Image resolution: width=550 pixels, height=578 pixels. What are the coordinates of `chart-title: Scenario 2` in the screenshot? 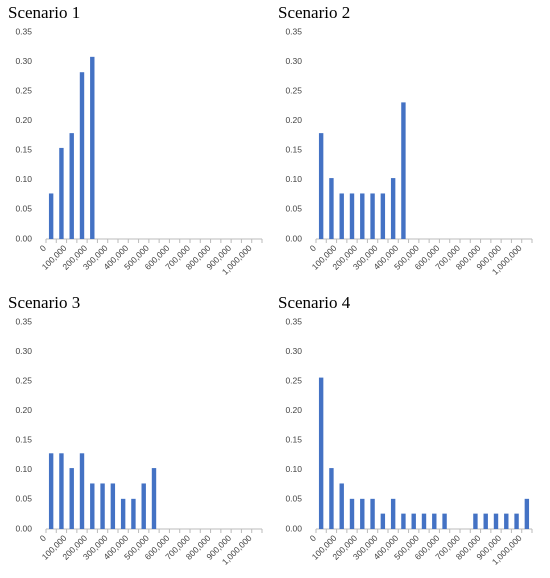 It's located at (314, 12).